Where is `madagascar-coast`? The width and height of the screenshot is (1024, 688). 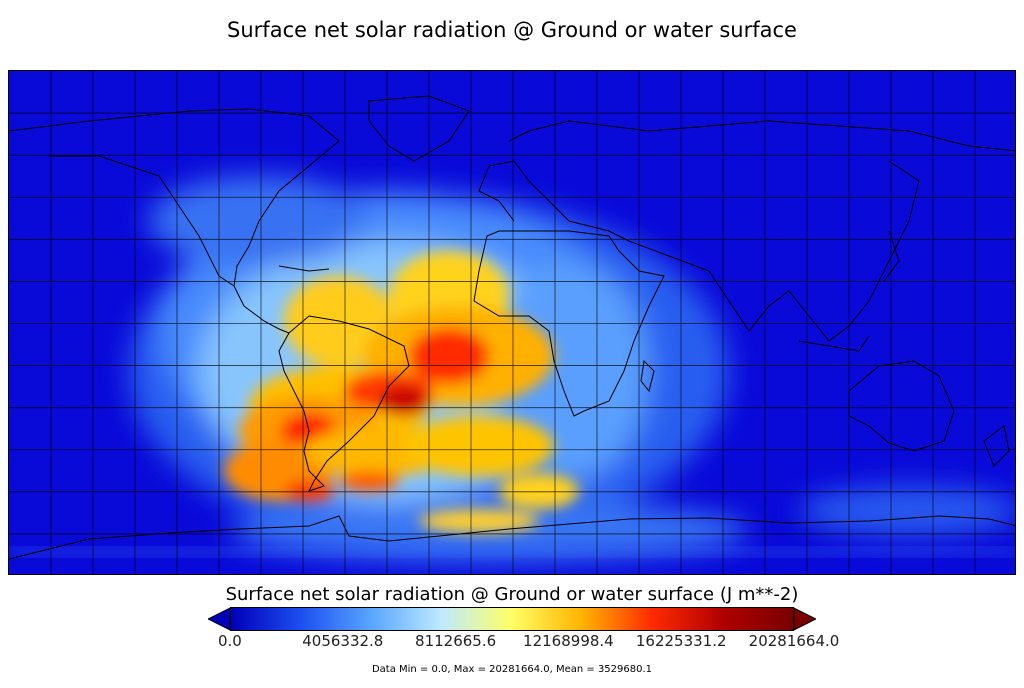
madagascar-coast is located at coordinates (647, 376).